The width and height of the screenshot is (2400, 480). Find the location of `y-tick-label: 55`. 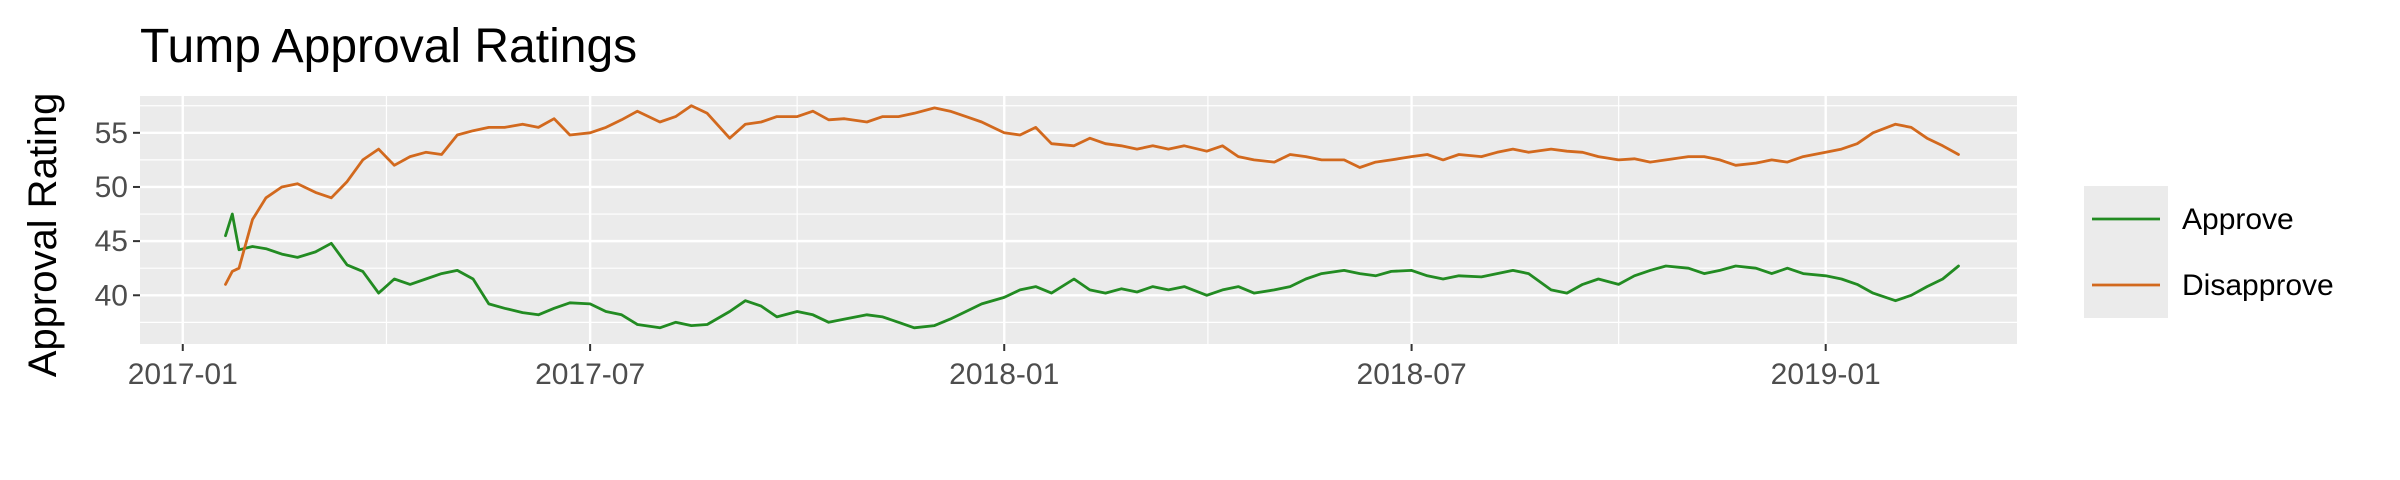

y-tick-label: 55 is located at coordinates (111, 133).